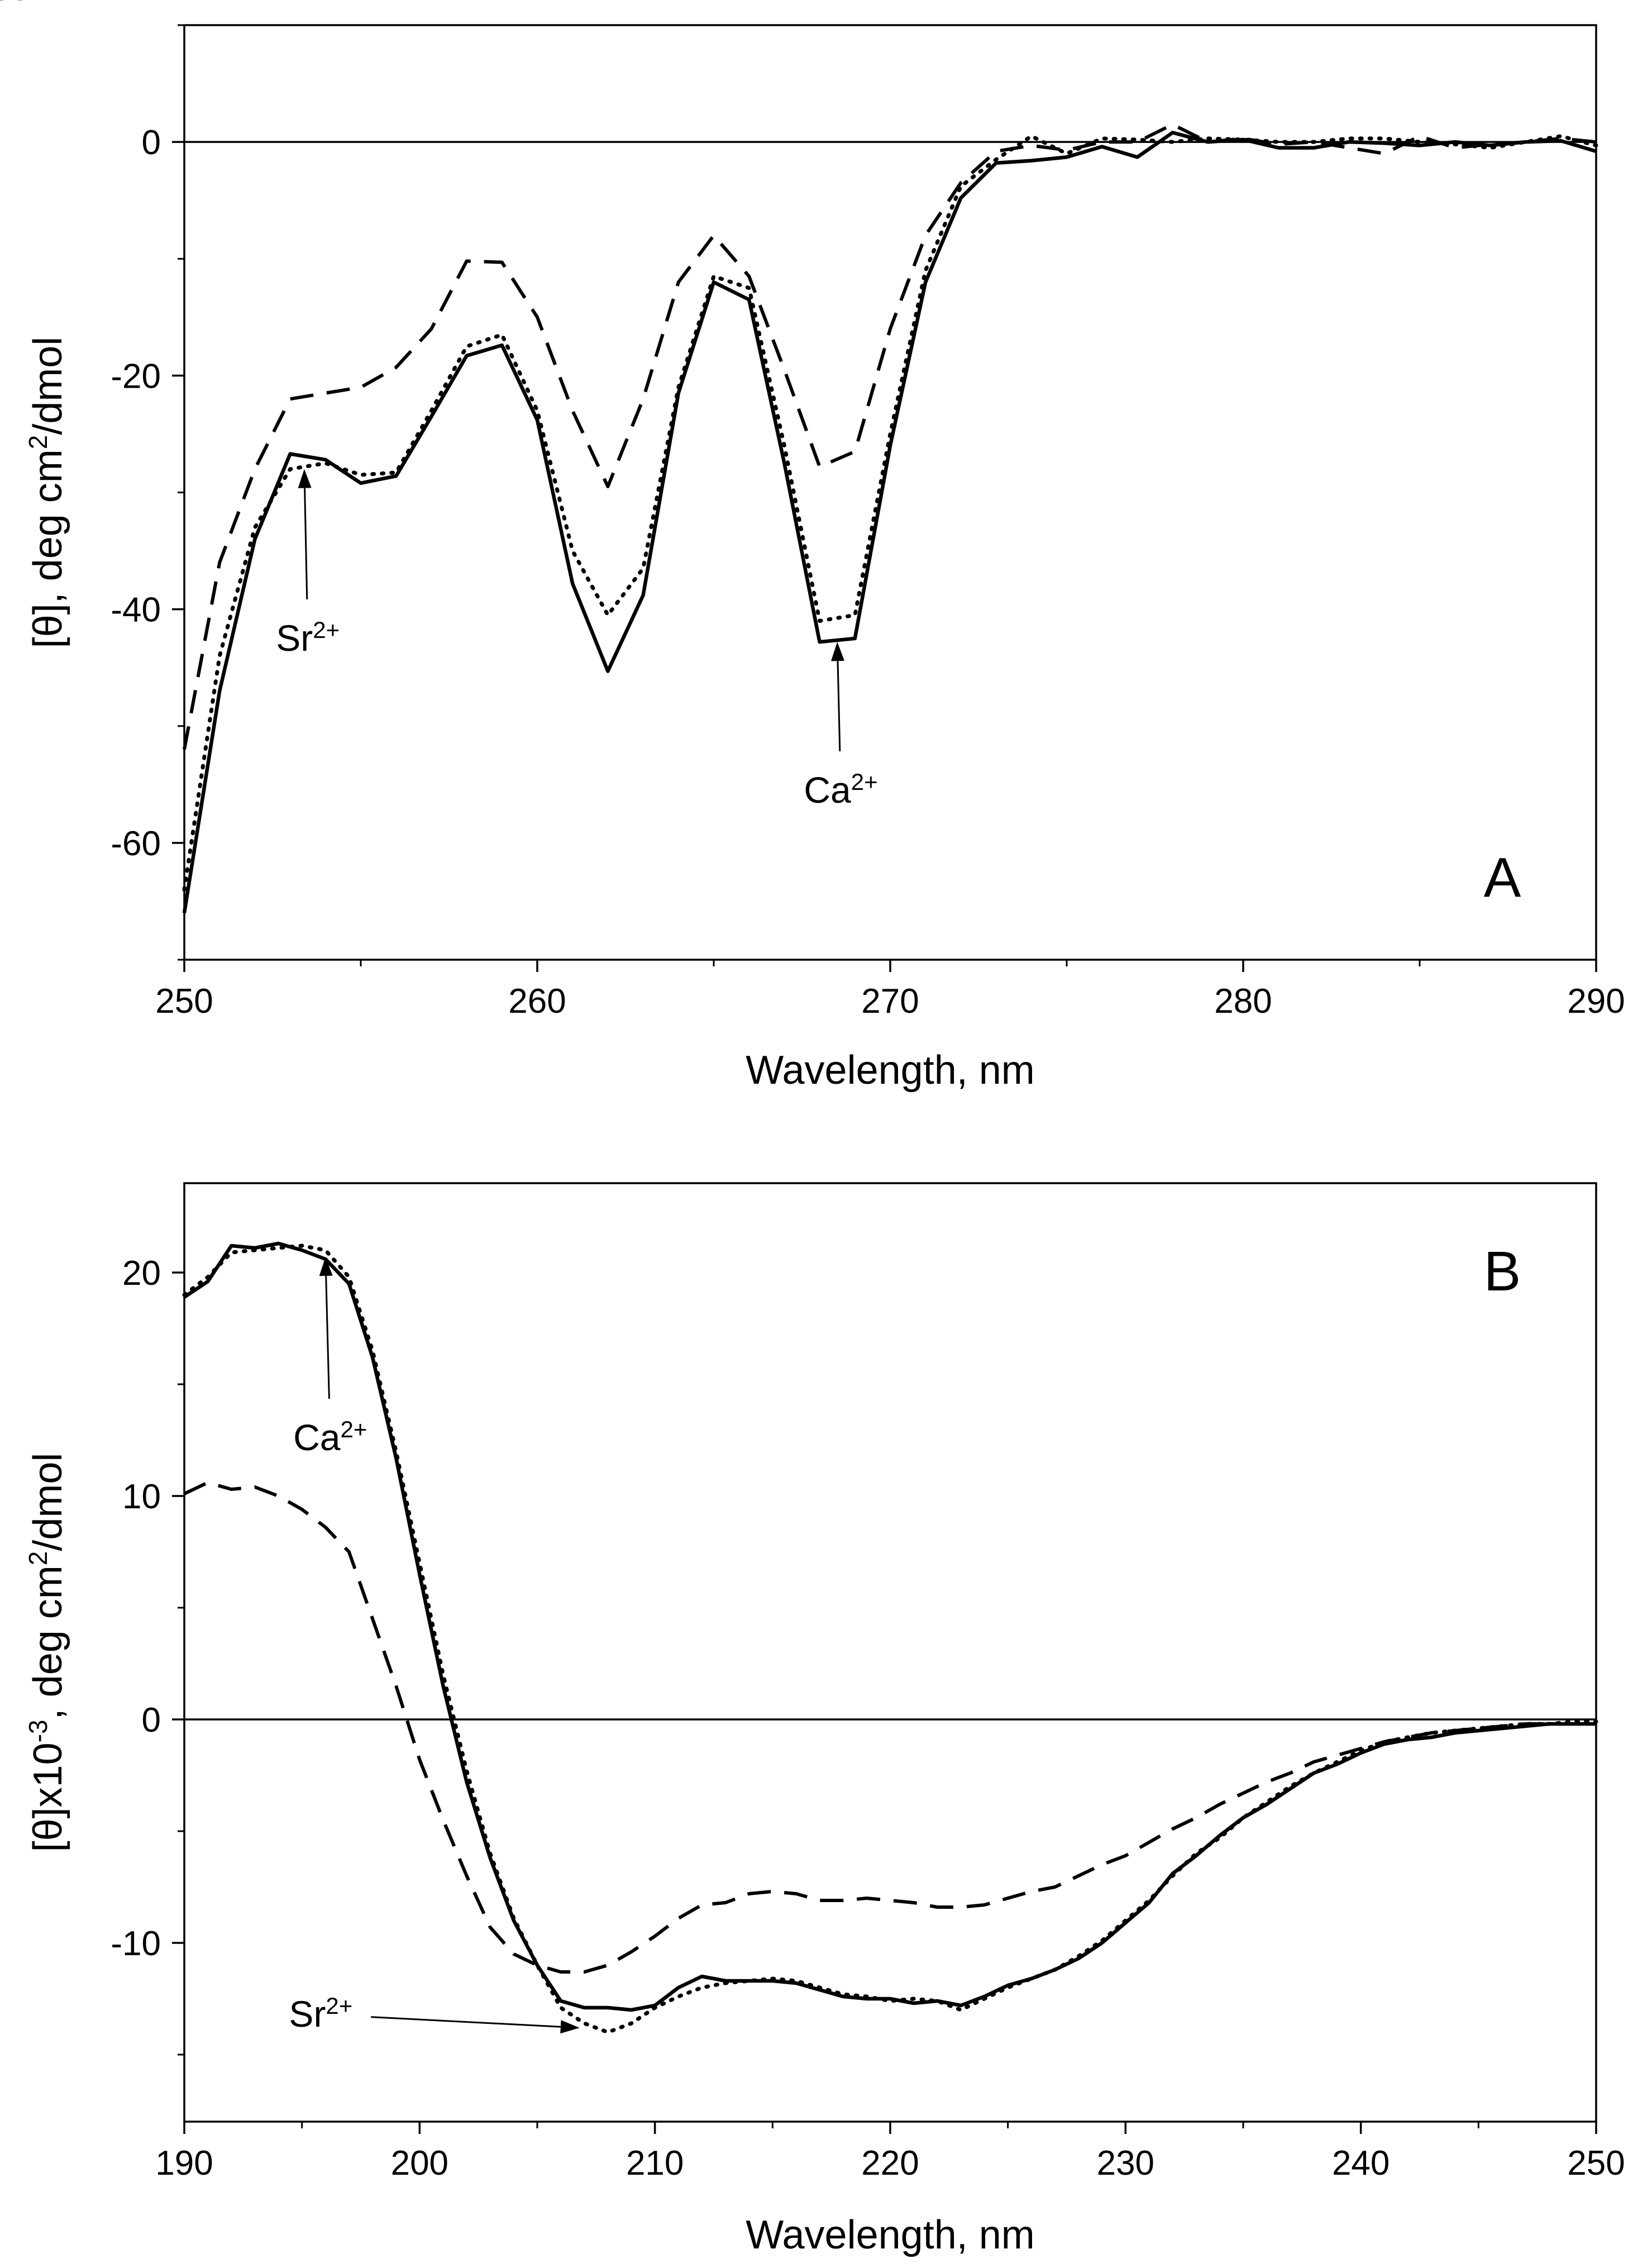 This screenshot has width=1633, height=2268. I want to click on panel-b-x-tick-label: 220, so click(890, 2163).